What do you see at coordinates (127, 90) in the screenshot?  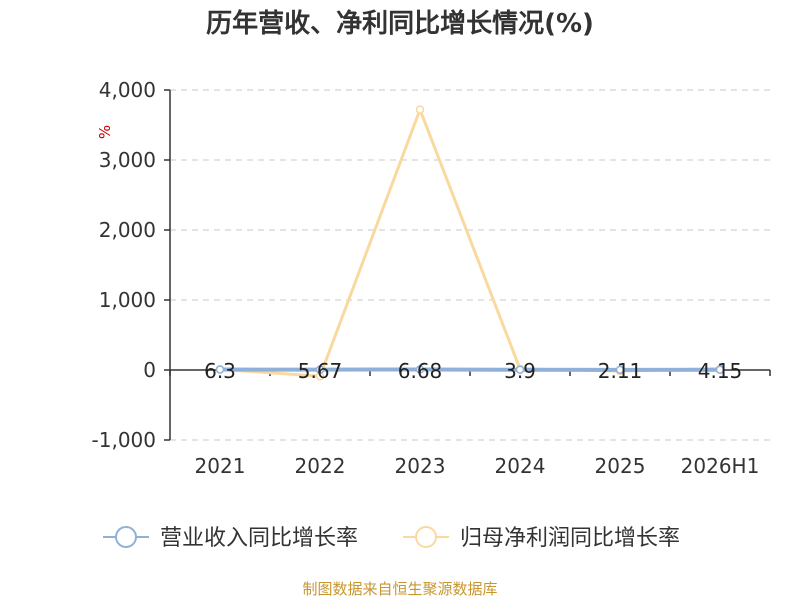 I see `y-tick-label: 4,000` at bounding box center [127, 90].